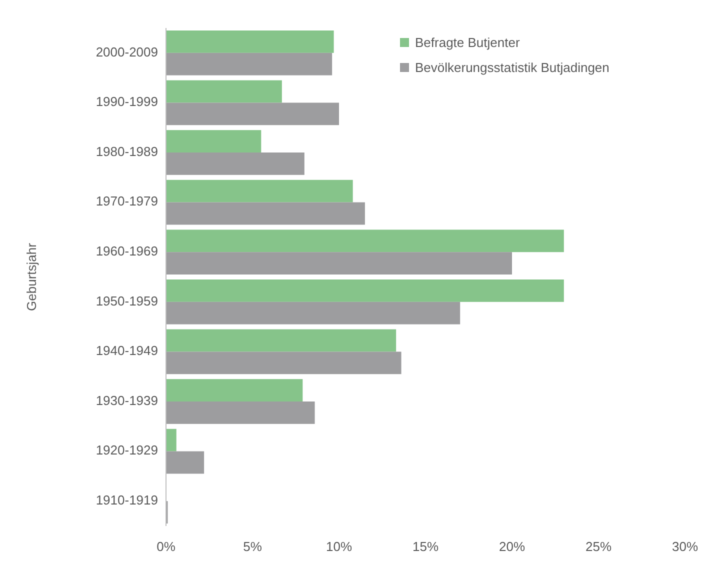  Describe the element at coordinates (127, 201) in the screenshot. I see `y-tick-label: 1970-1979` at that location.